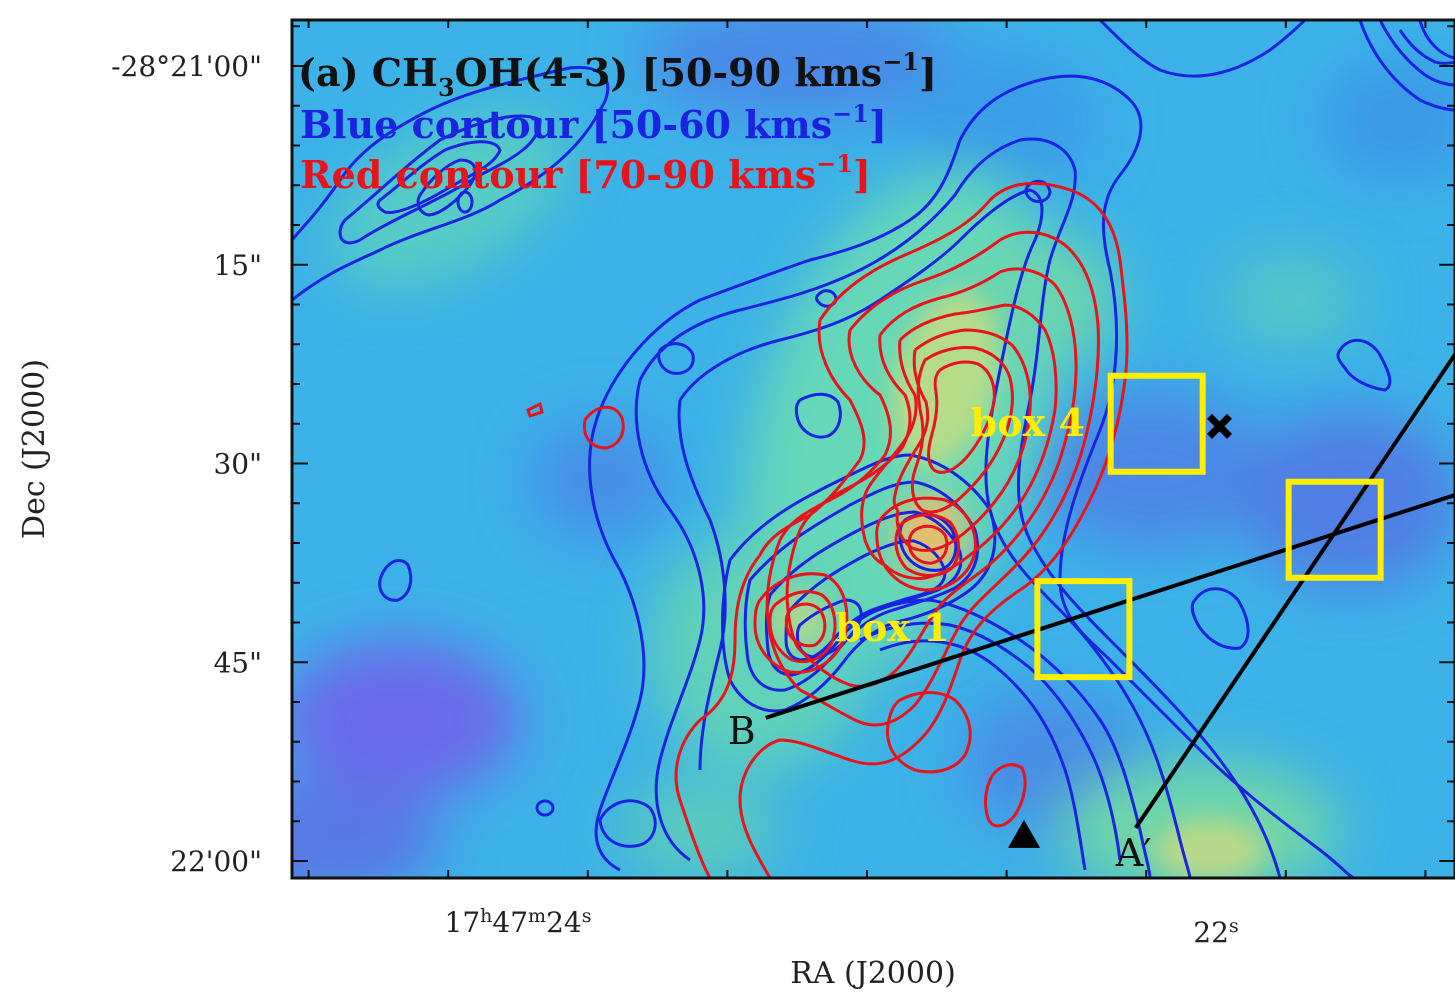 Image resolution: width=1455 pixels, height=997 pixels. Describe the element at coordinates (518, 922) in the screenshot. I see `x-tick-label: 17h47m24s` at that location.